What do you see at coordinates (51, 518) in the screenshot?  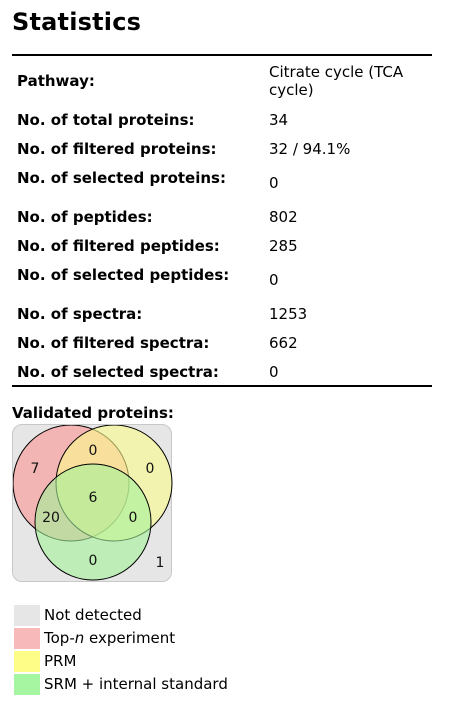 I see `venn-count-topn-srm: 20` at bounding box center [51, 518].